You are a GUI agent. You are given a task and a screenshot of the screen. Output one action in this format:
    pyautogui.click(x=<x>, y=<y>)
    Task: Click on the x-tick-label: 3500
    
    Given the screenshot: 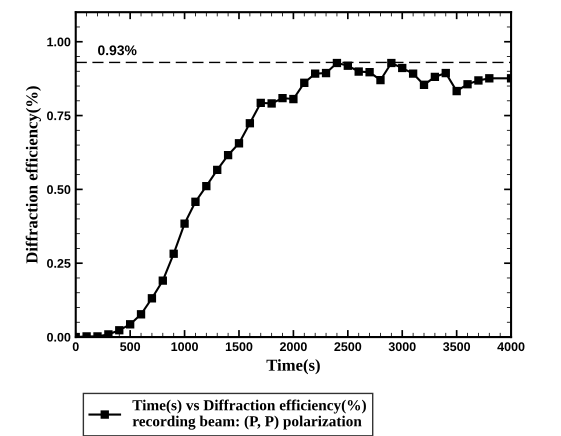 What is the action you would take?
    pyautogui.click(x=456, y=347)
    